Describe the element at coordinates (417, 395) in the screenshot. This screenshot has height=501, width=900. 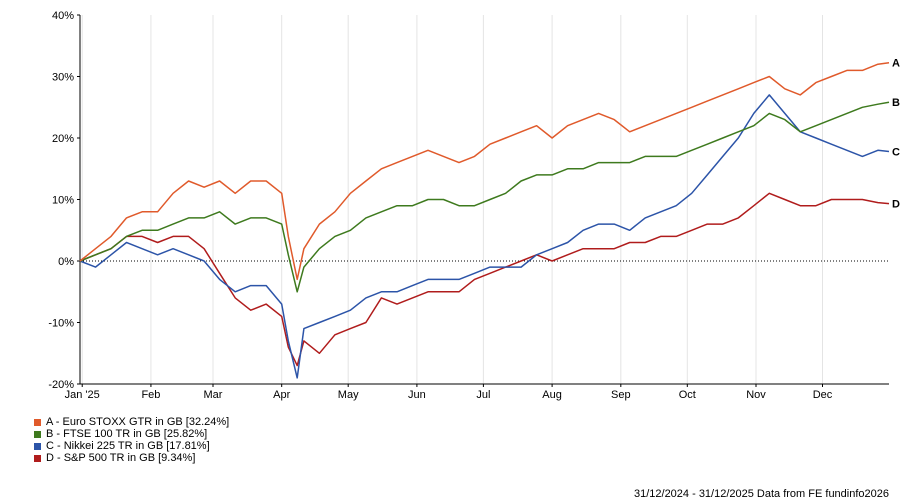
I see `x-tick-label-5: Jun` at that location.